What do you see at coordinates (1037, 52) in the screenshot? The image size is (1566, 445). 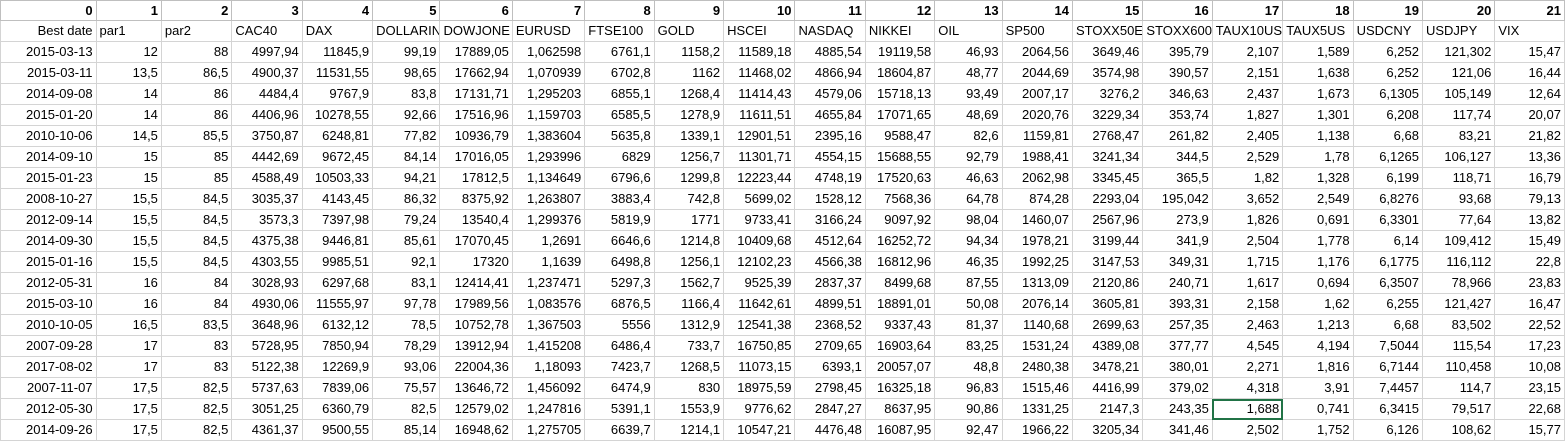 I see `value-cell: 2064,56` at bounding box center [1037, 52].